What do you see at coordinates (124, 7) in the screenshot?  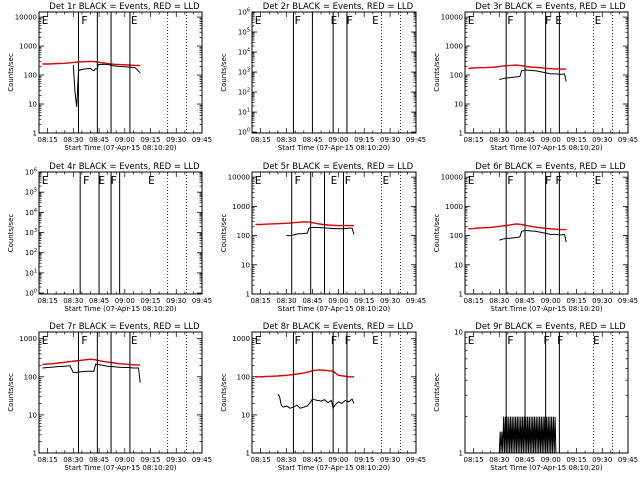 I see `panel-title: Det 1r BLACK = Events, RED = LLD` at bounding box center [124, 7].